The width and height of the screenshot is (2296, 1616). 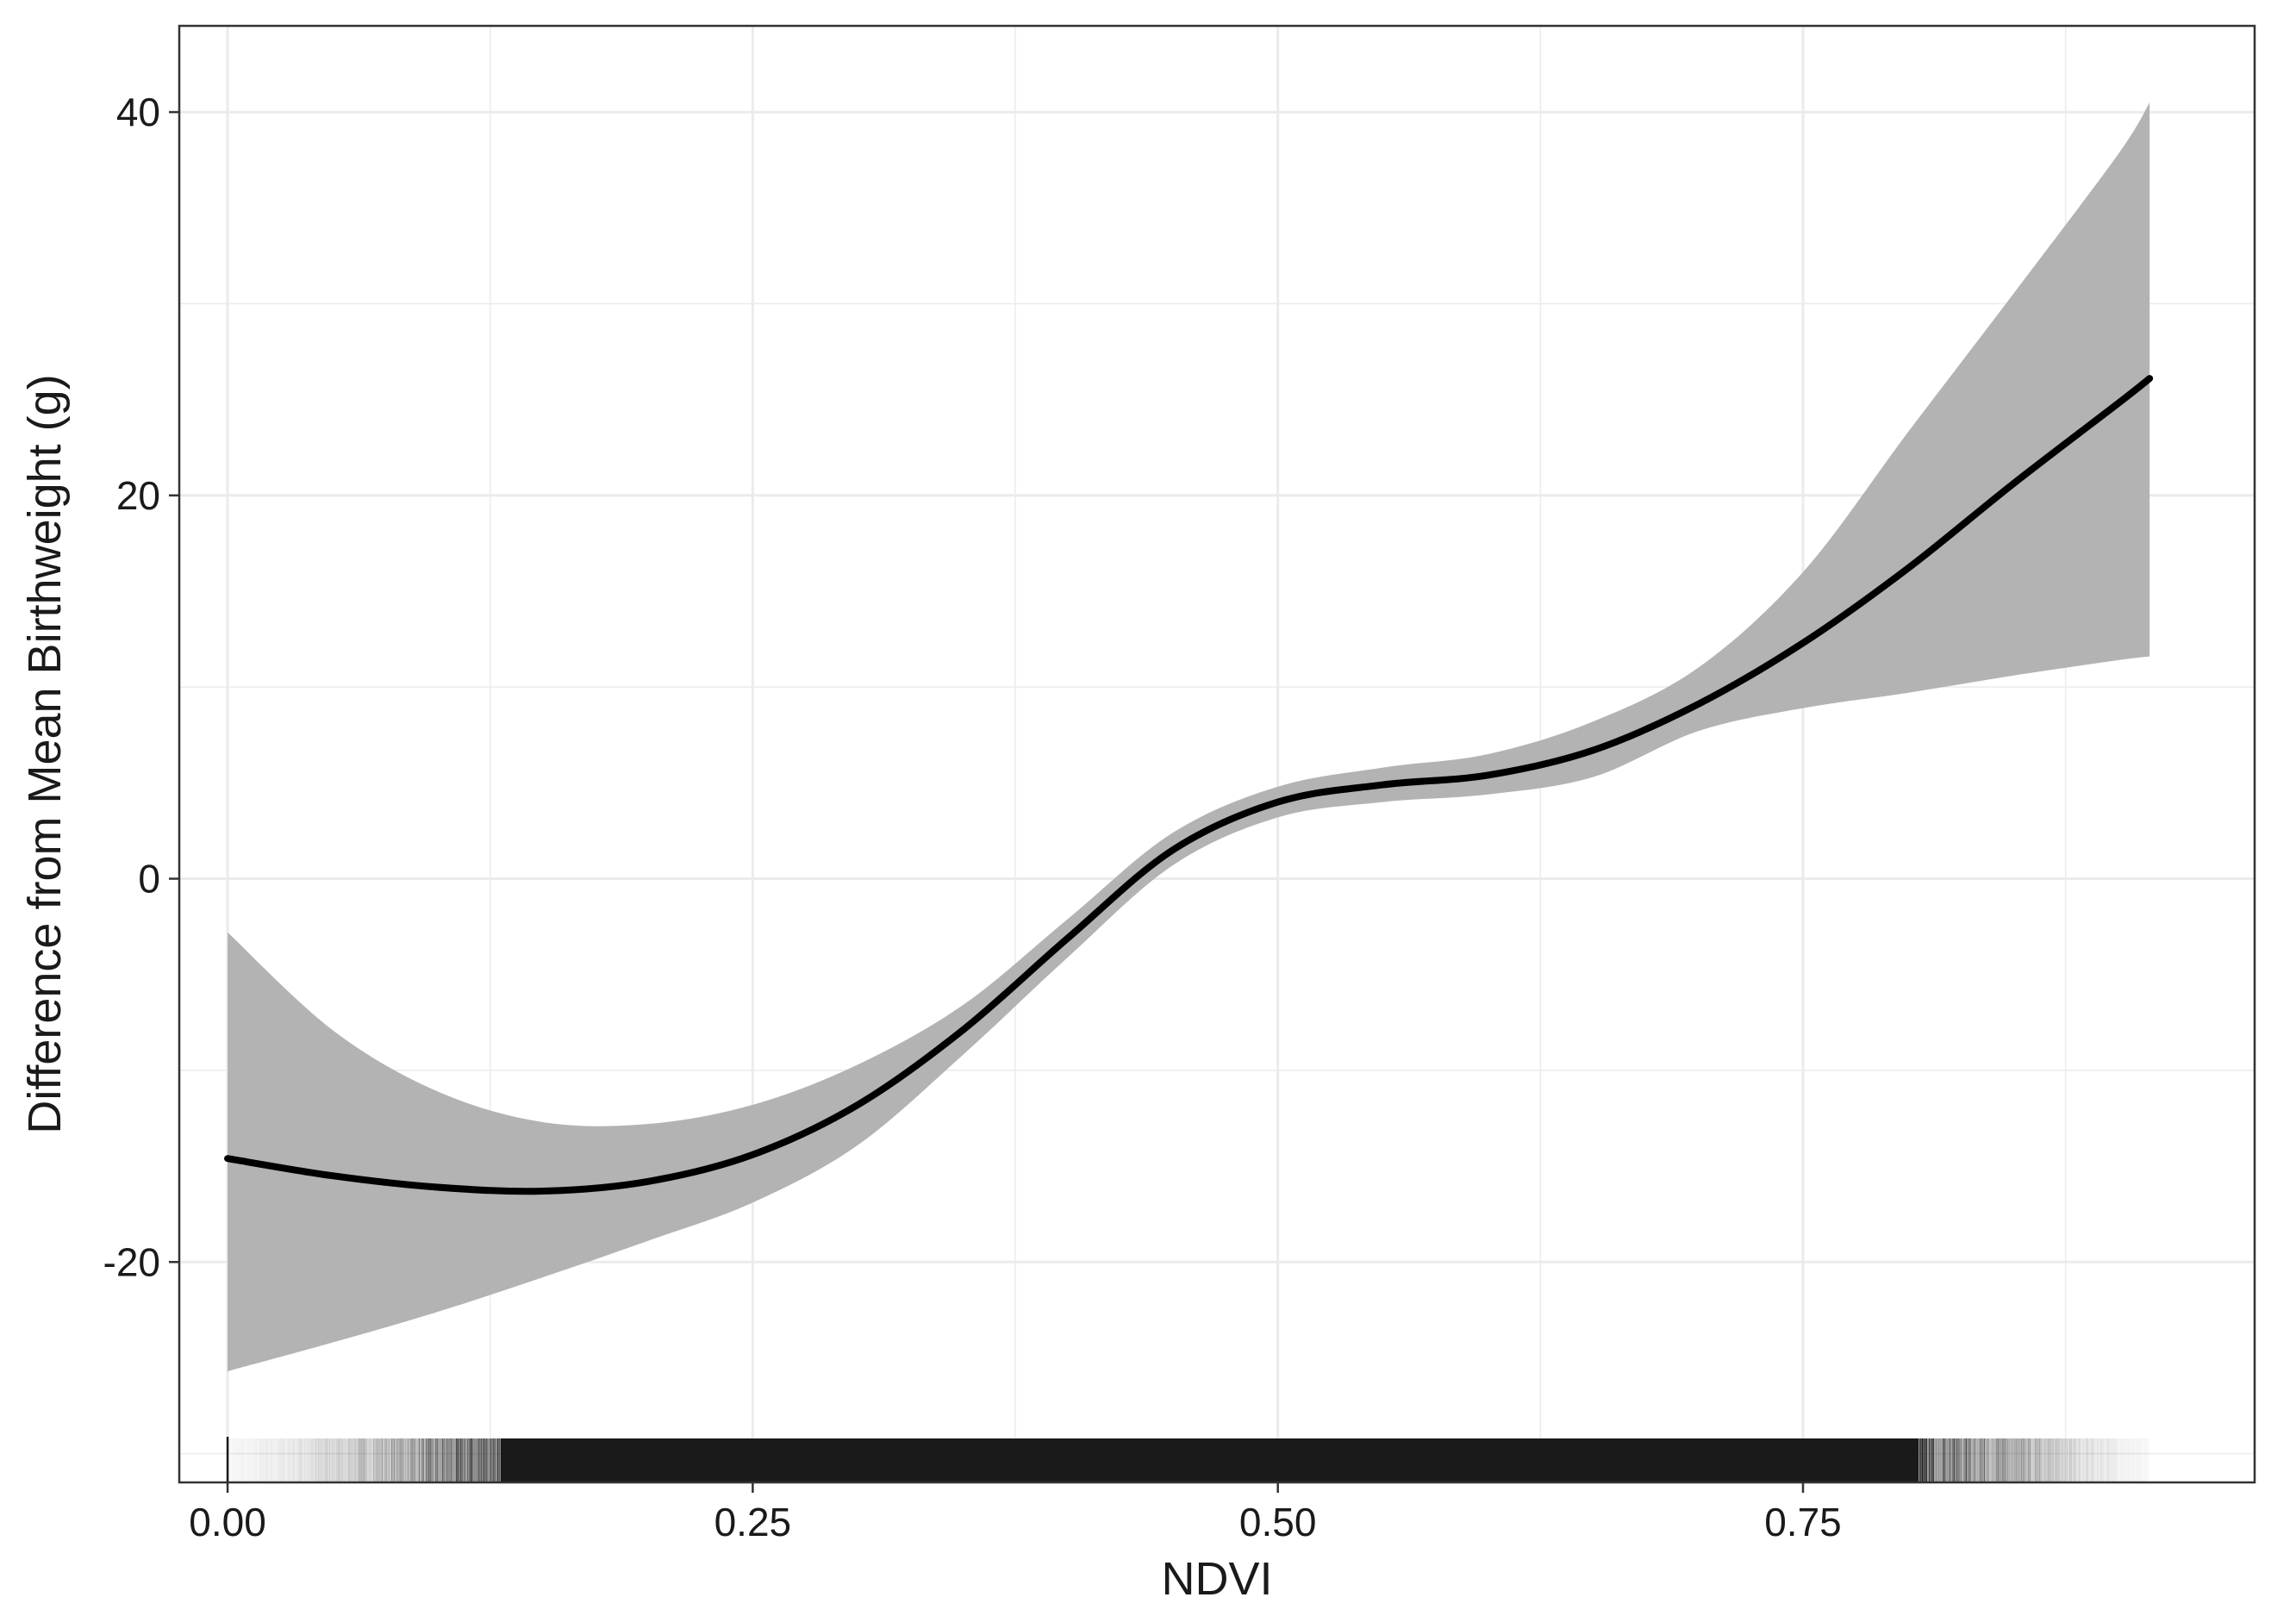 I want to click on rug-dense-band, so click(x=1209, y=1460).